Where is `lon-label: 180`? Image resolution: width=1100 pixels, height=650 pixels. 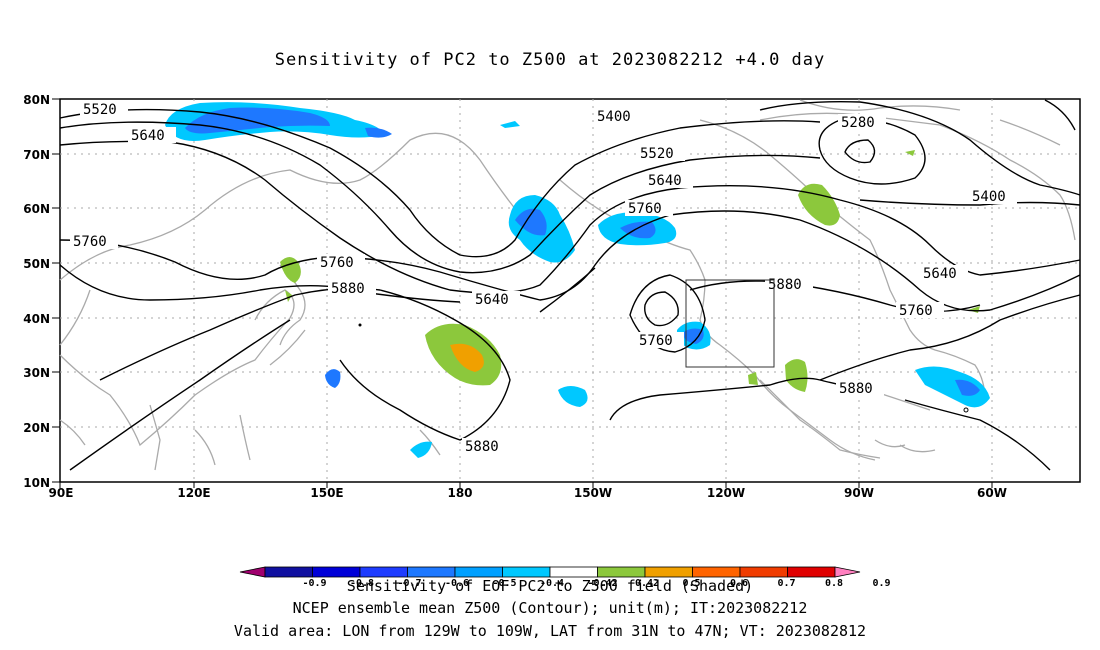 lon-label: 180 is located at coordinates (459, 493).